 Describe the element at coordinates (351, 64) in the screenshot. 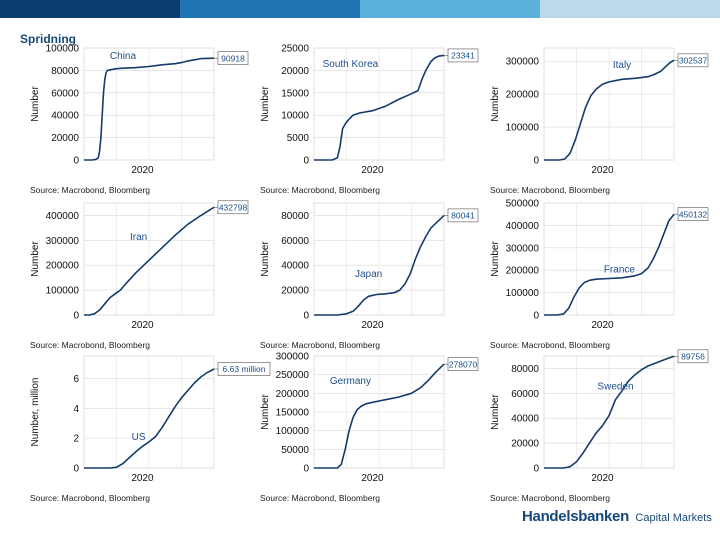

I see `series-label: South Korea` at that location.